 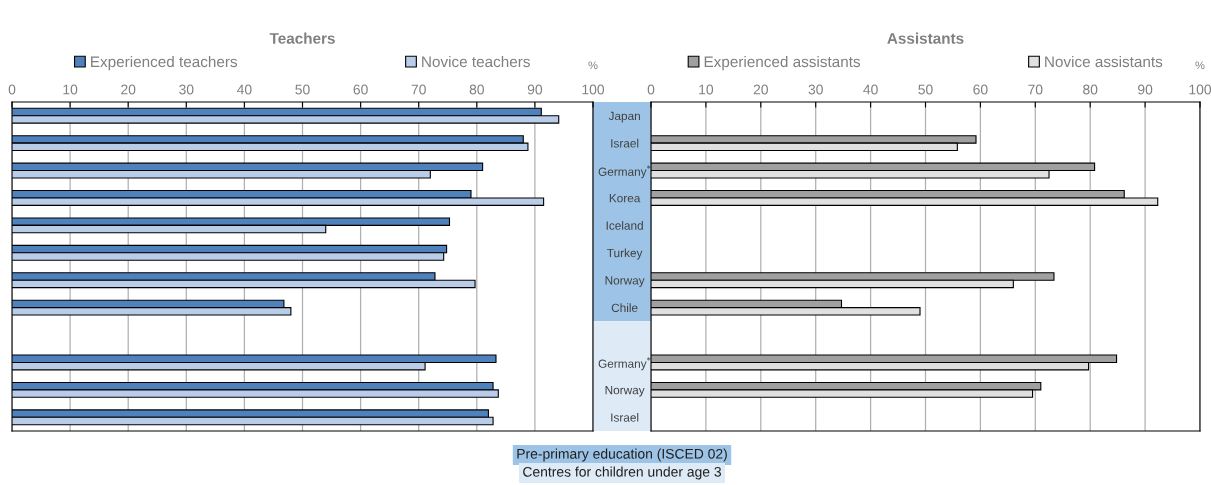 What do you see at coordinates (622, 455) in the screenshot?
I see `text: Pre-primary education (ISCED 02)` at bounding box center [622, 455].